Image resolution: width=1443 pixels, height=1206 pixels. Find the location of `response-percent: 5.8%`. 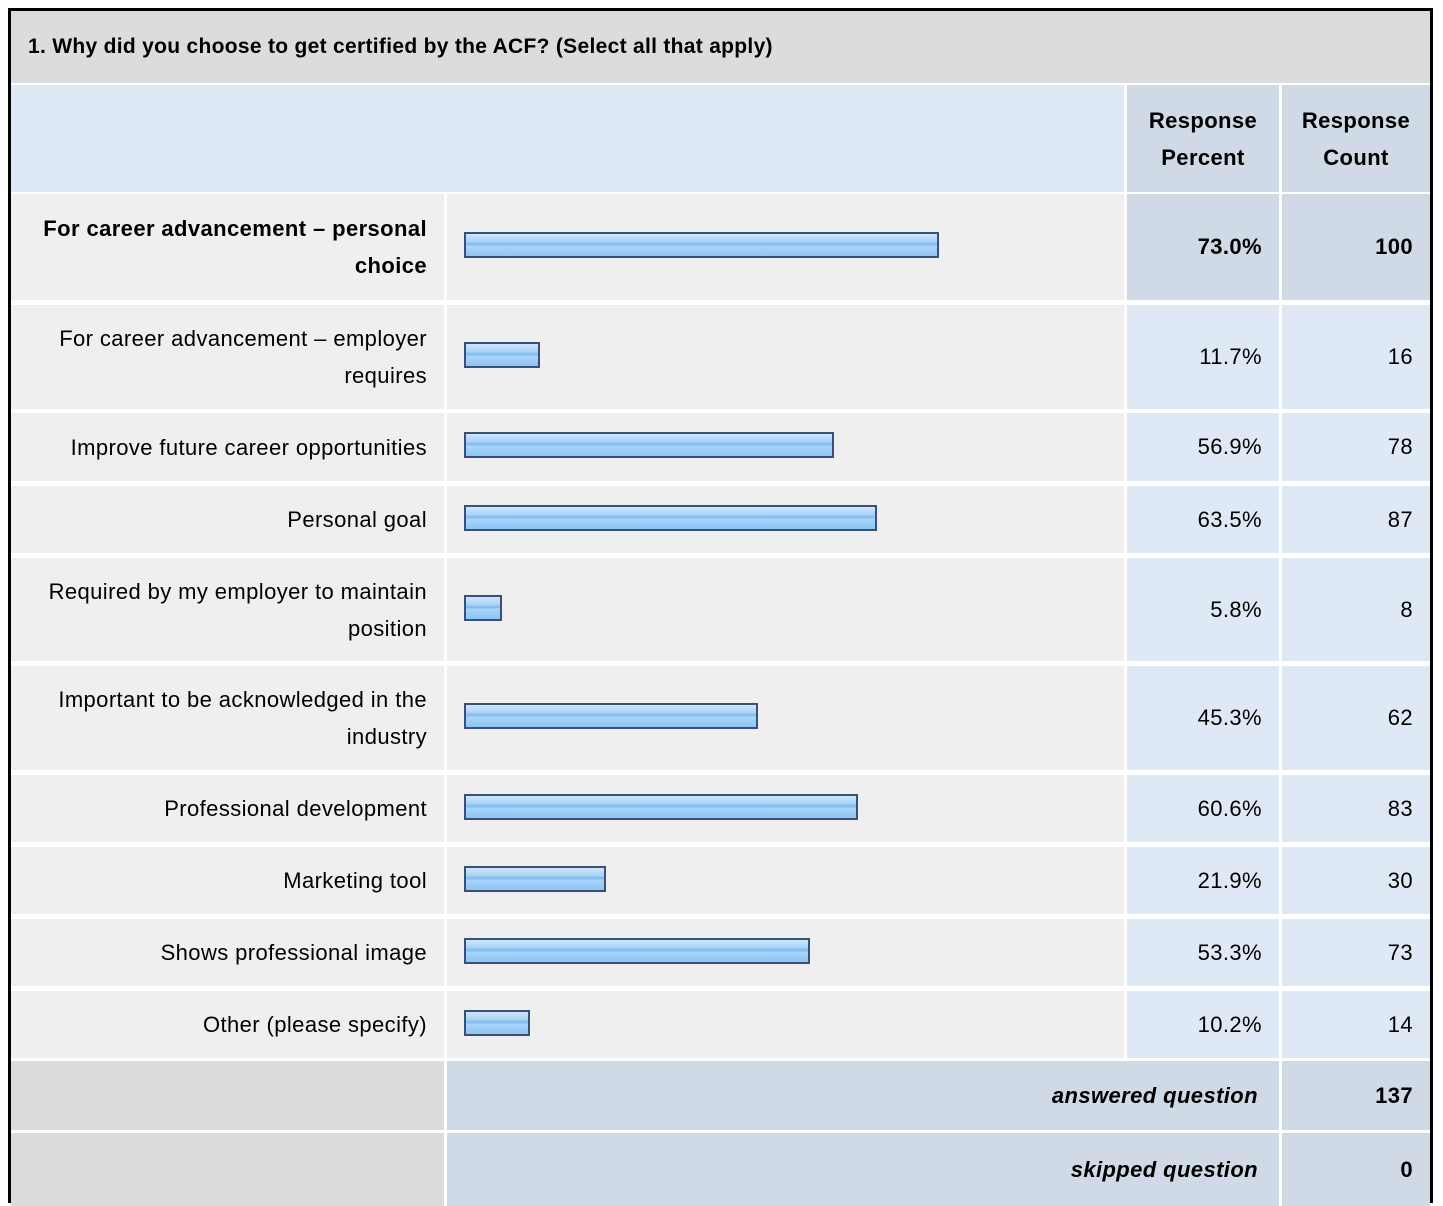

response-percent: 5.8% is located at coordinates (1203, 609).